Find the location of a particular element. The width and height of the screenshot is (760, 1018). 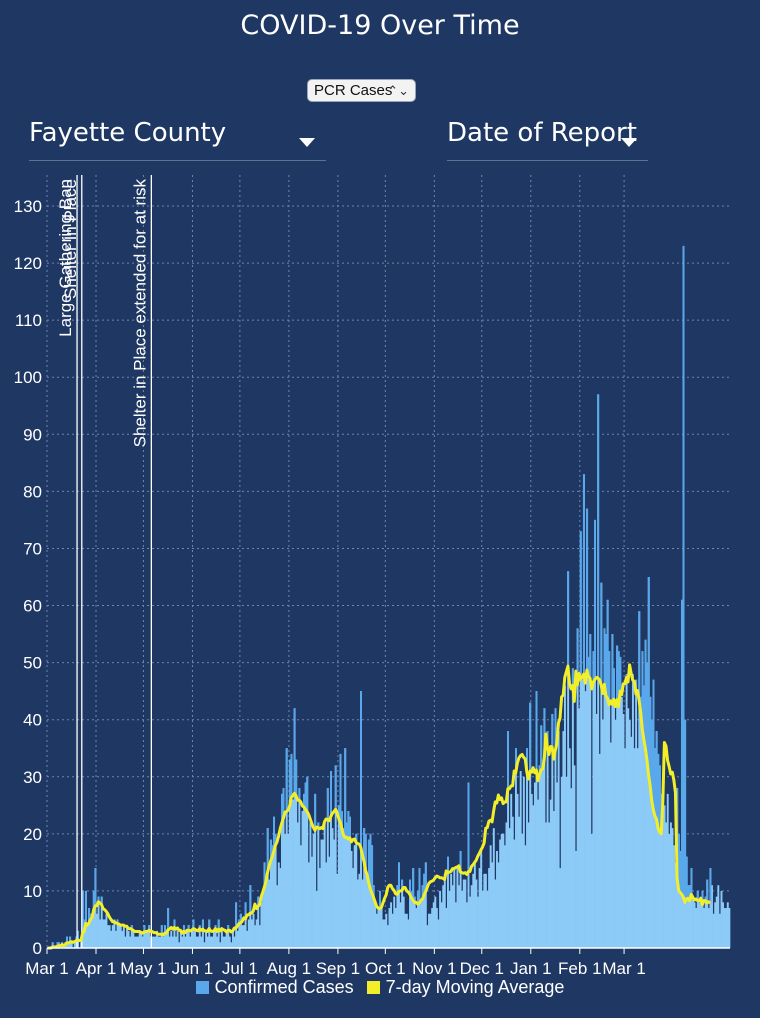

y-tick-label: 110 is located at coordinates (28, 320).